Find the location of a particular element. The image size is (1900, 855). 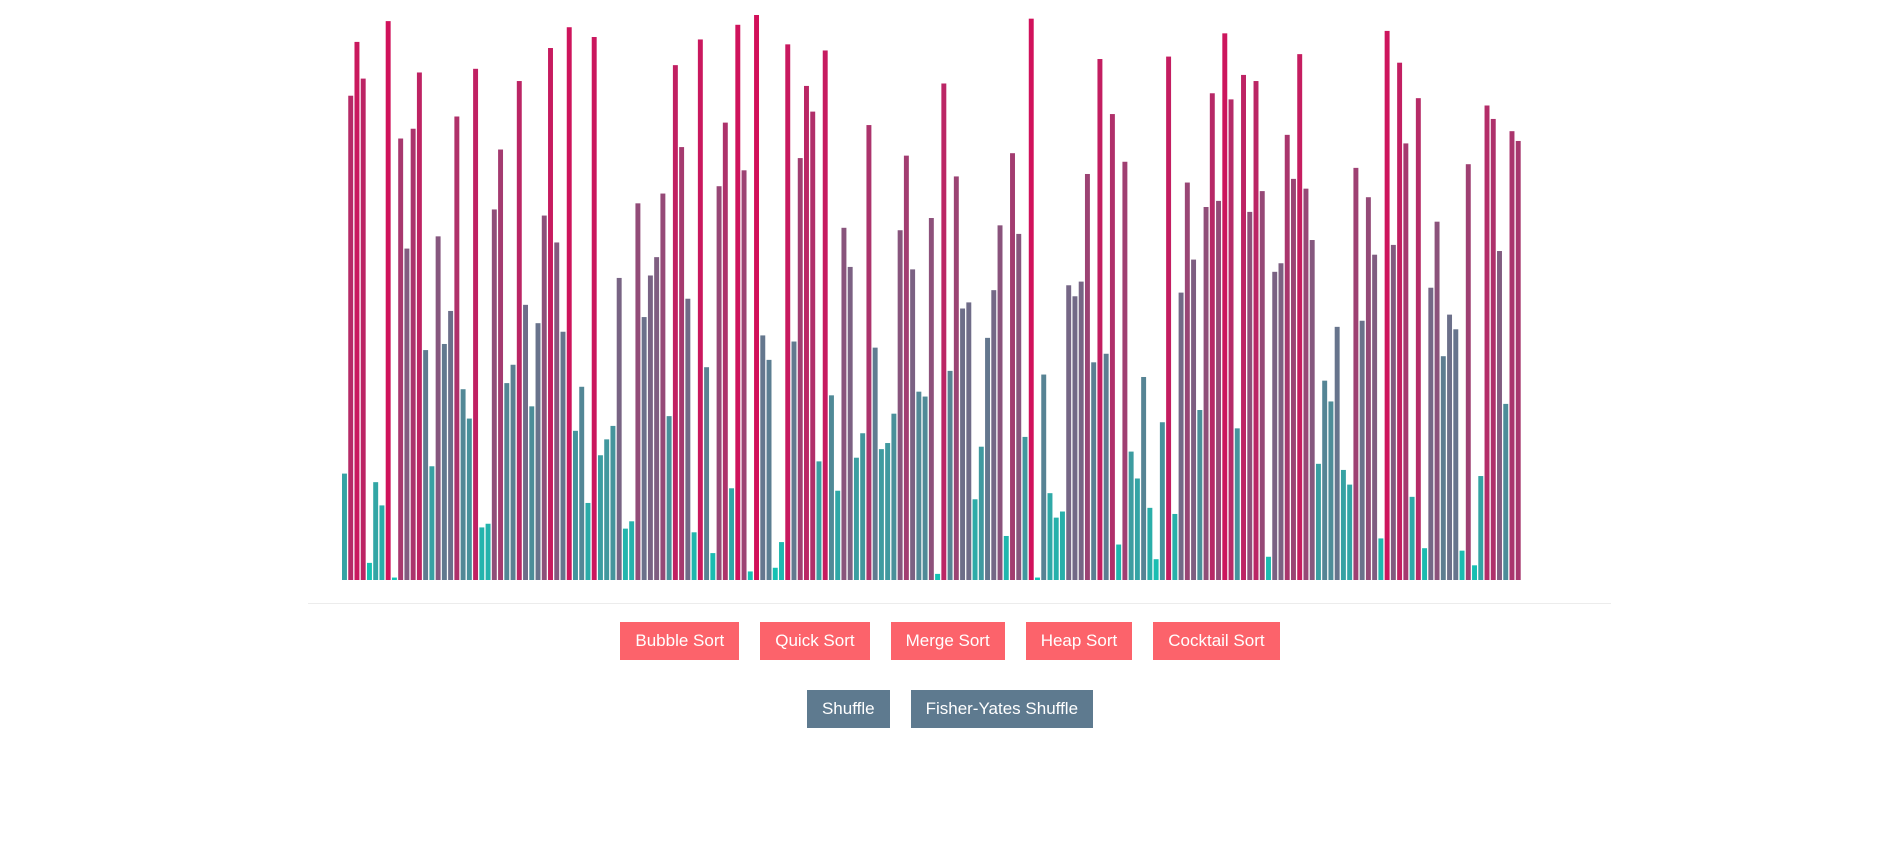

shuffle-buttons: Shuffle Fisher-Yates Shuffle is located at coordinates (950, 709).